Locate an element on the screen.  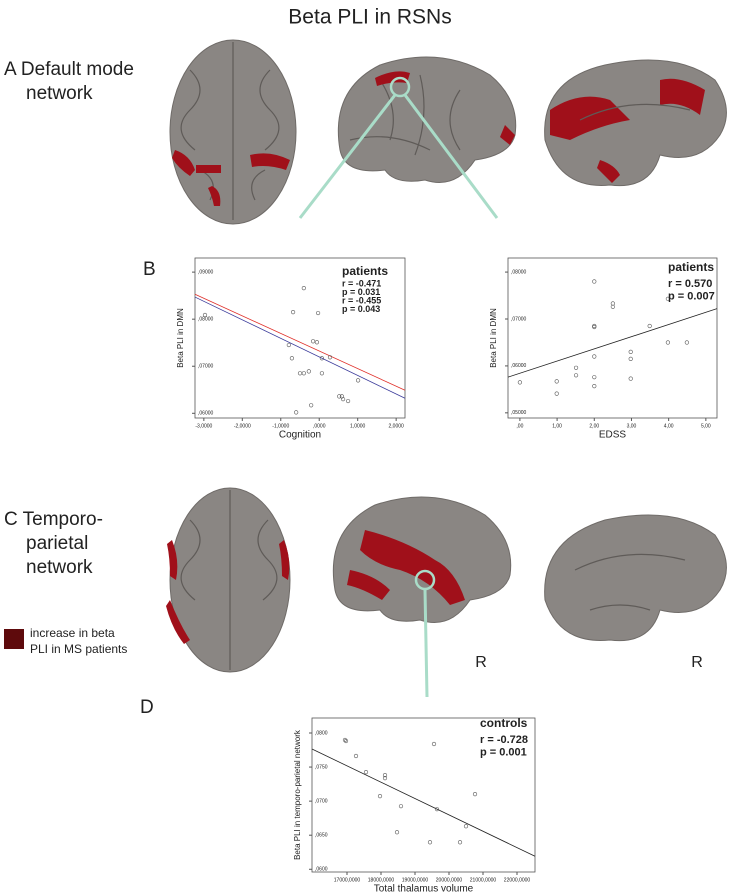
y-tick-label: ,0650 is located at coordinates (321, 836).